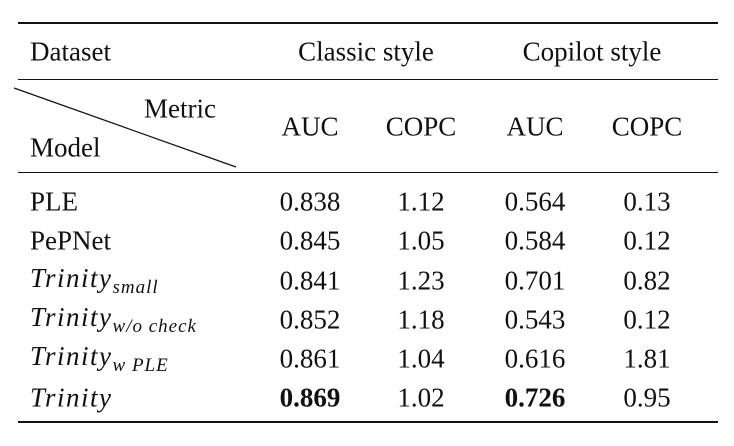  What do you see at coordinates (125, 127) in the screenshot?
I see `diagonal-line` at bounding box center [125, 127].